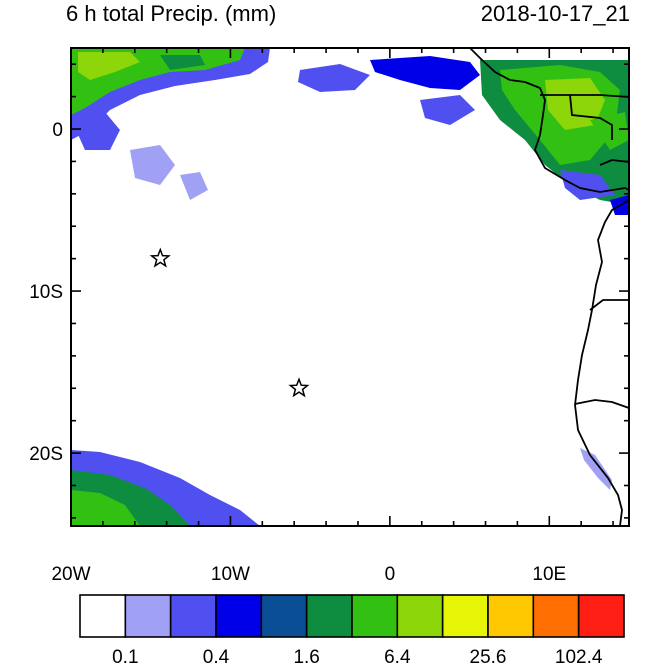 This screenshot has width=650, height=667. What do you see at coordinates (397, 657) in the screenshot?
I see `colorbar-label: 6.4` at bounding box center [397, 657].